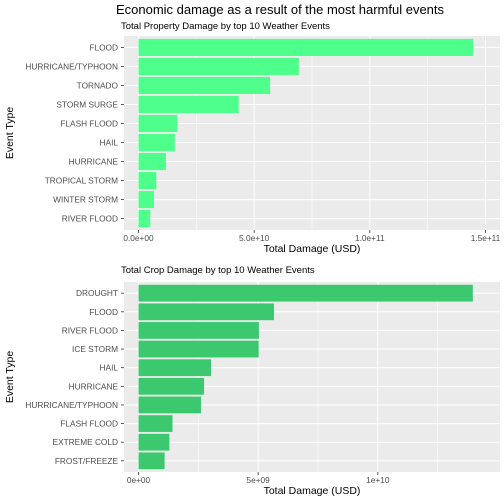 This screenshot has width=504, height=504. Describe the element at coordinates (486, 238) in the screenshot. I see `property-x-tick-label: 1.5e+11` at that location.